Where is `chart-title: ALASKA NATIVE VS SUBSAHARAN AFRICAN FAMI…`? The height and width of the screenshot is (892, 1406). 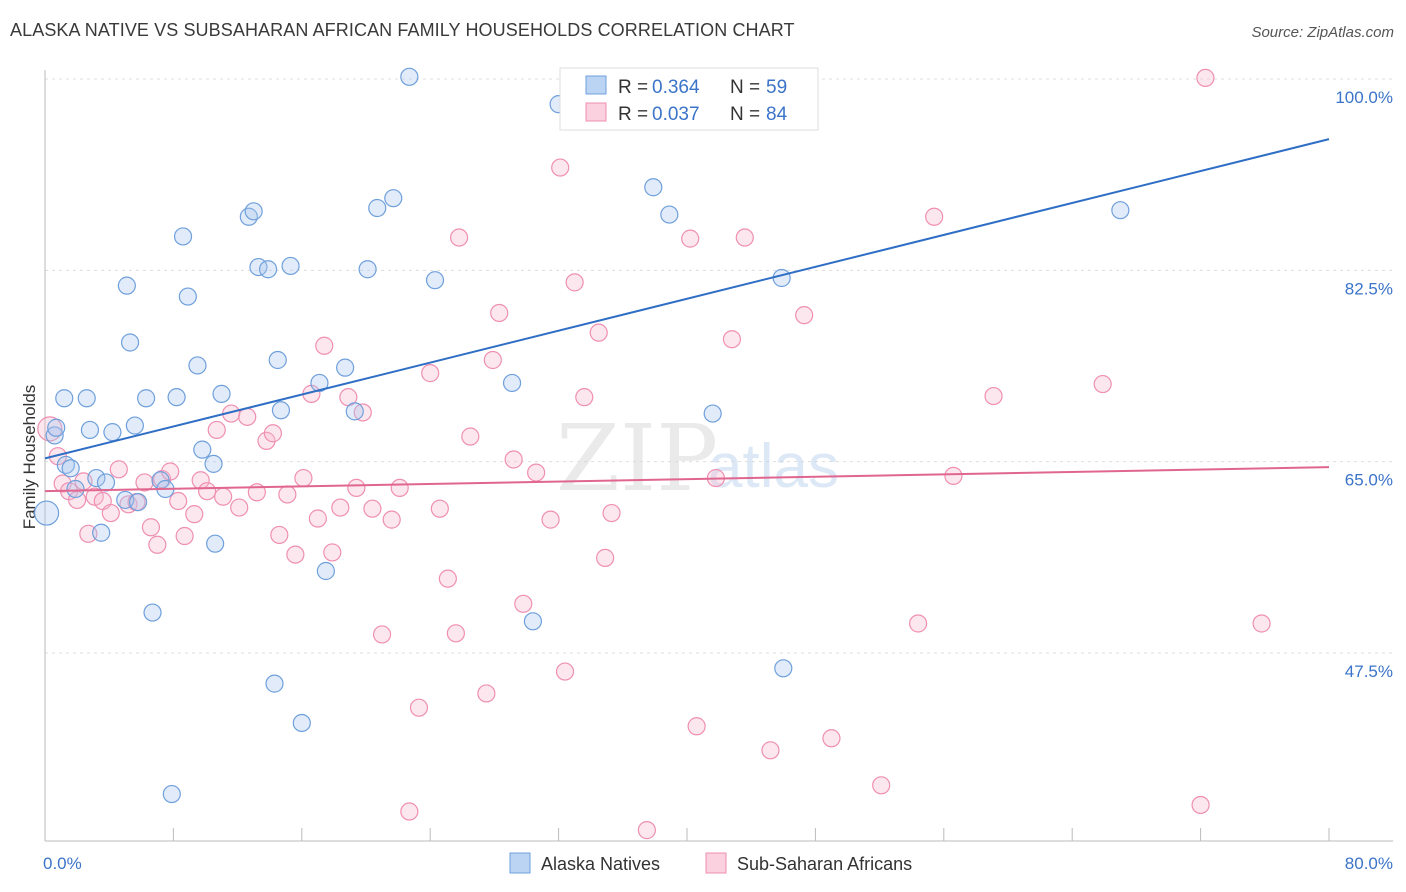 chart-title: ALASKA NATIVE VS SUBSAHARAN AFRICAN FAMI… is located at coordinates (402, 30).